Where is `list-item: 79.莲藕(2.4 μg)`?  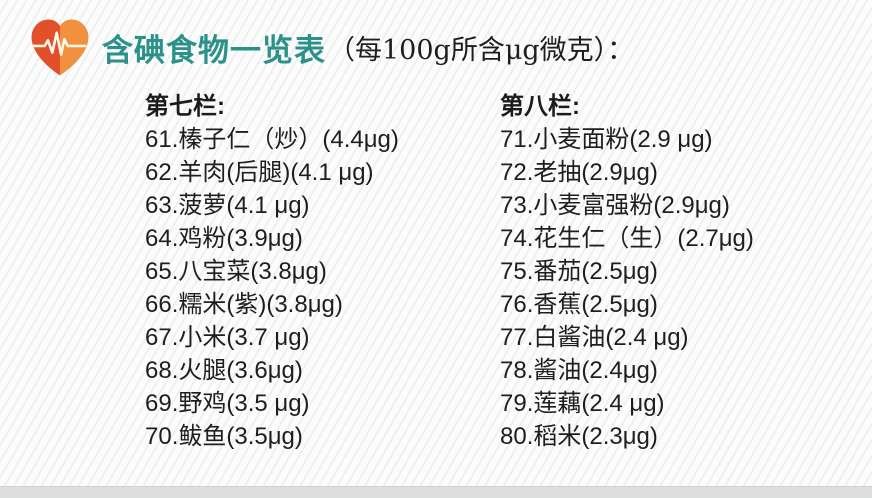
list-item: 79.莲藕(2.4 μg) is located at coordinates (582, 403).